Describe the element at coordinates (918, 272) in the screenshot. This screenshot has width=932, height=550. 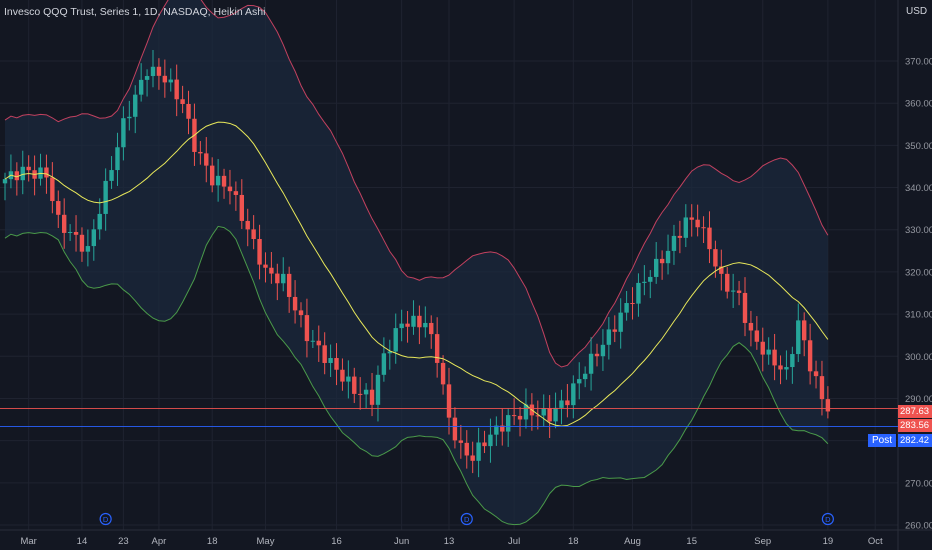
I see `y-tick-label: 320.00` at that location.